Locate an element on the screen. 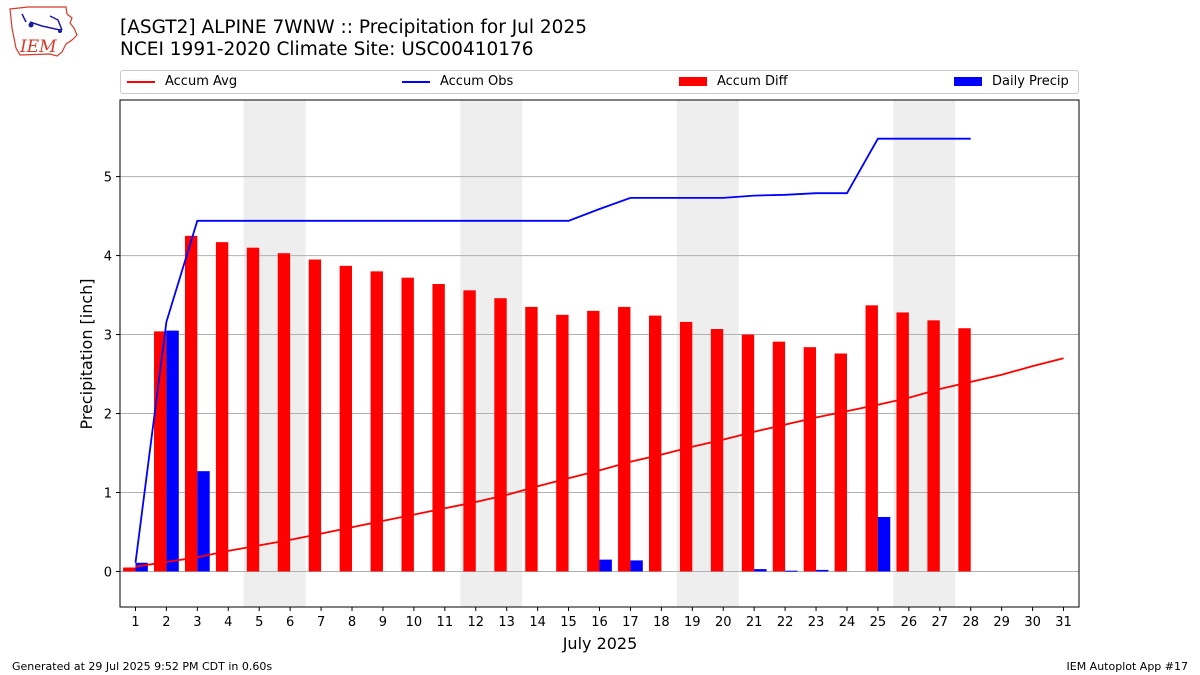 The width and height of the screenshot is (1200, 675). legend-item-accum-diff: Accum Diff is located at coordinates (733, 81).